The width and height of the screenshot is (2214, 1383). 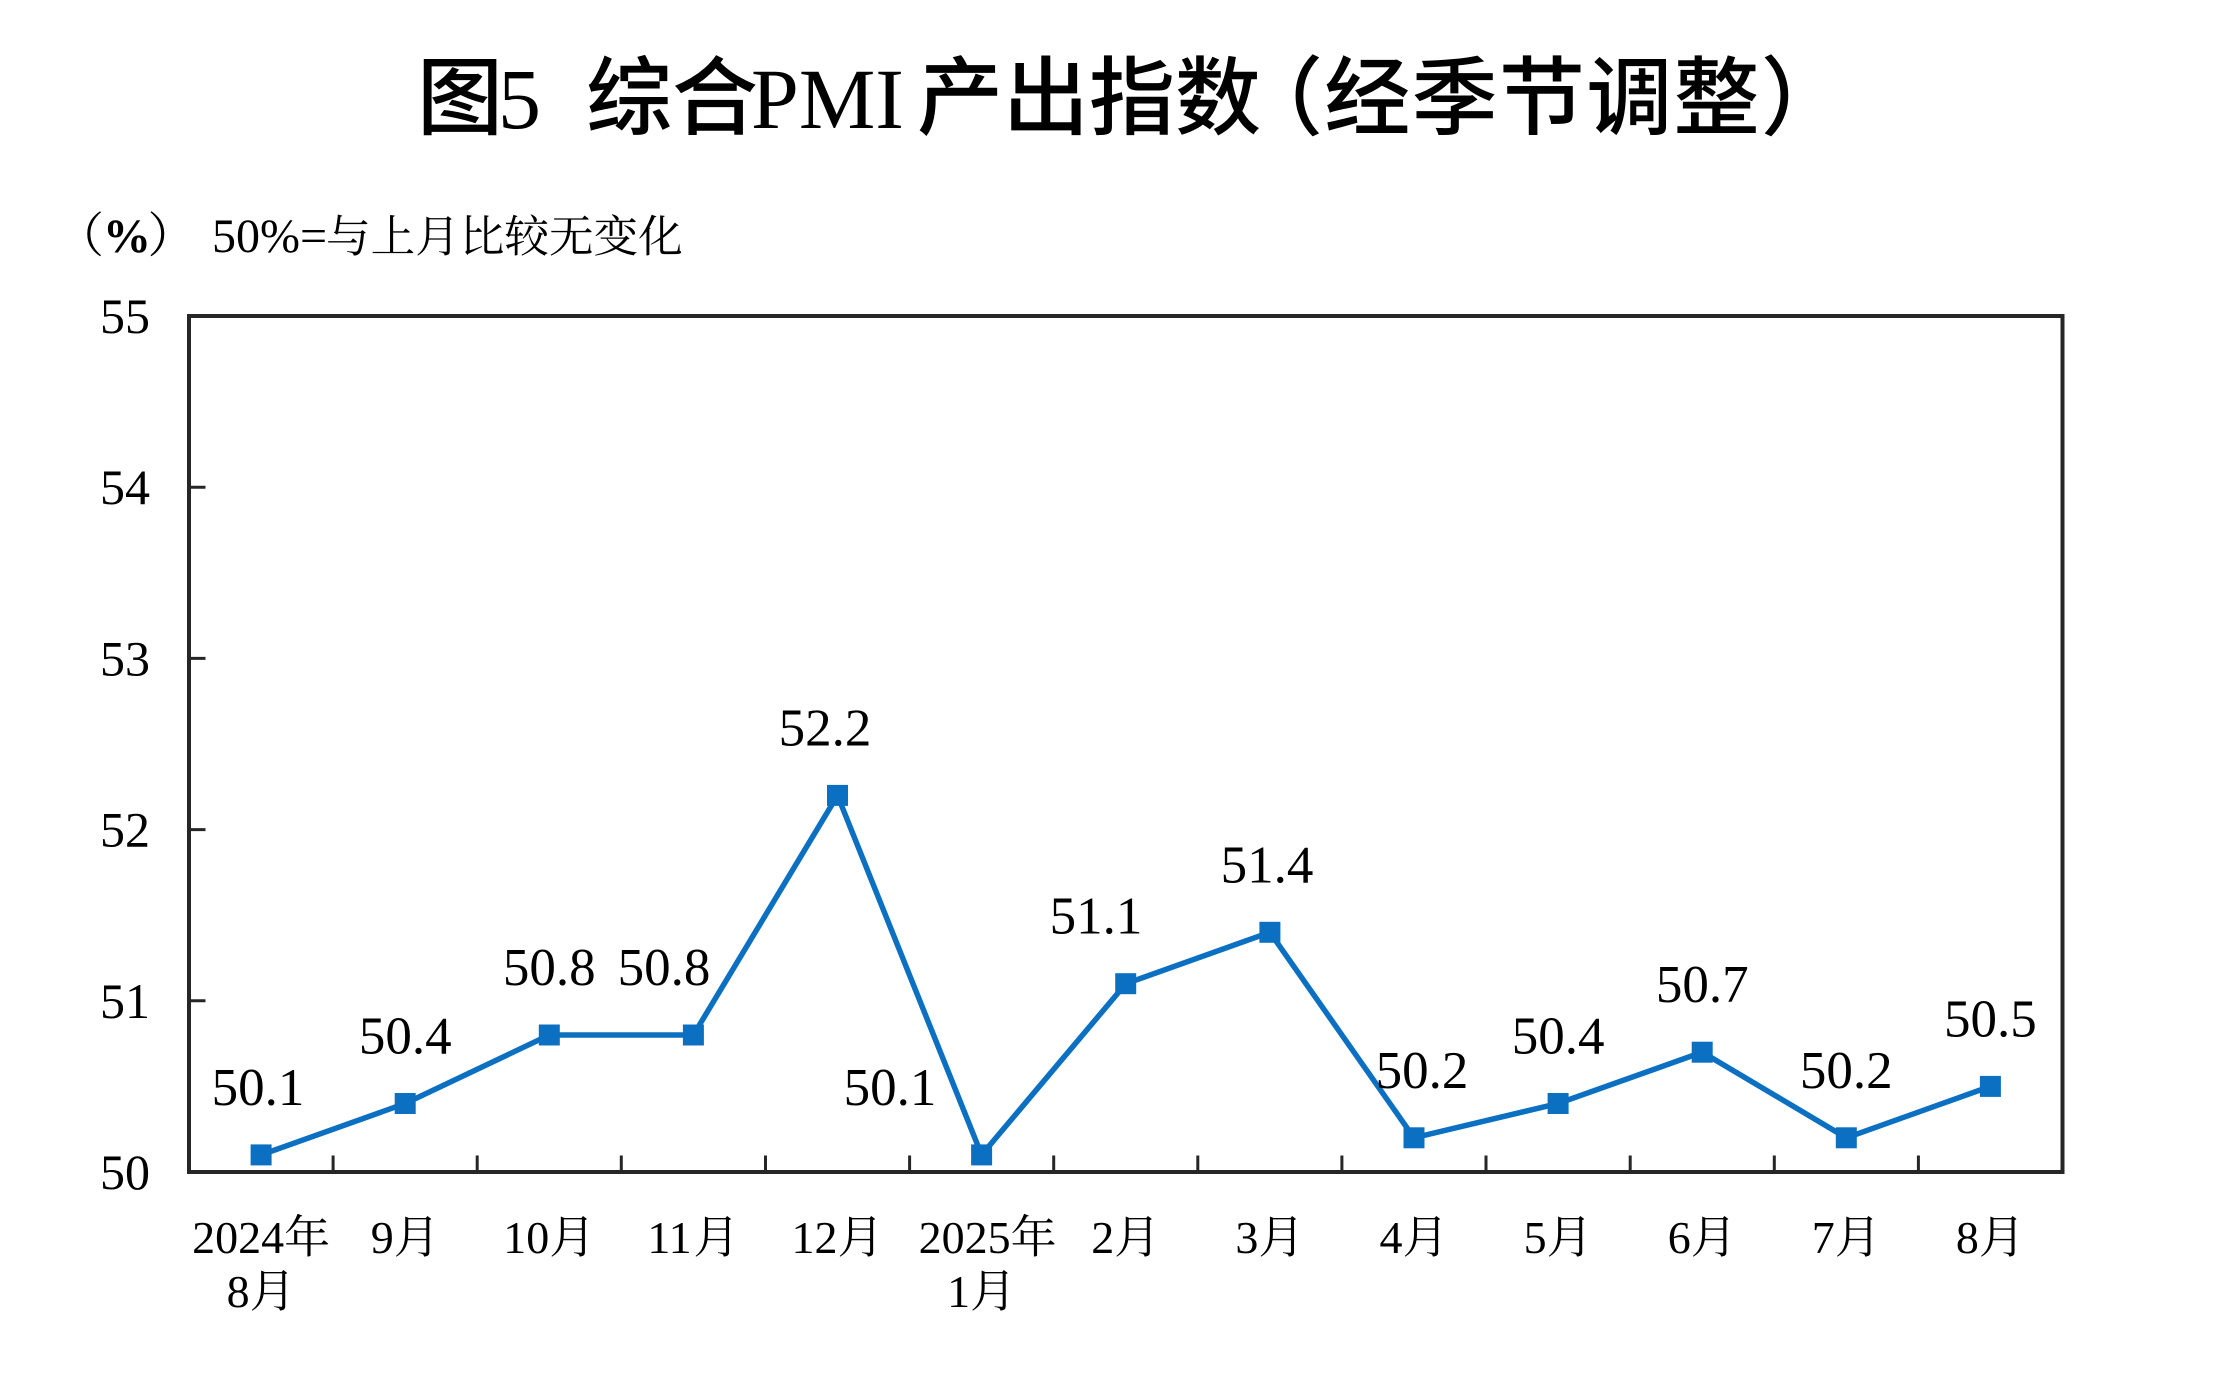 What do you see at coordinates (1096, 917) in the screenshot?
I see `svg-text: 51.1` at bounding box center [1096, 917].